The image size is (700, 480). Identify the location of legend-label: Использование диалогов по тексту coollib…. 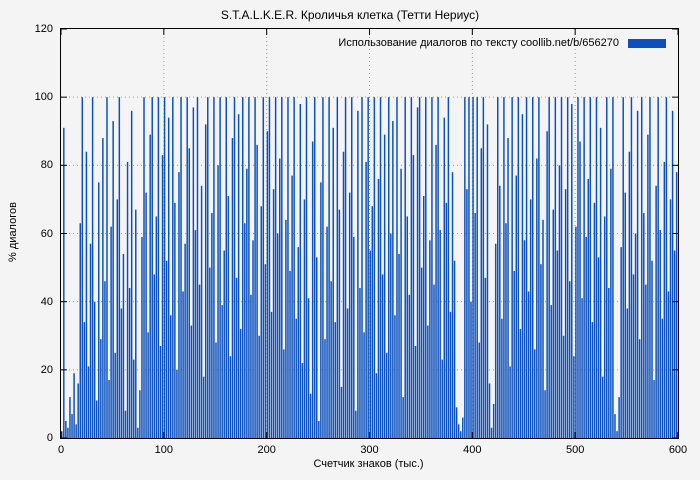
(478, 43).